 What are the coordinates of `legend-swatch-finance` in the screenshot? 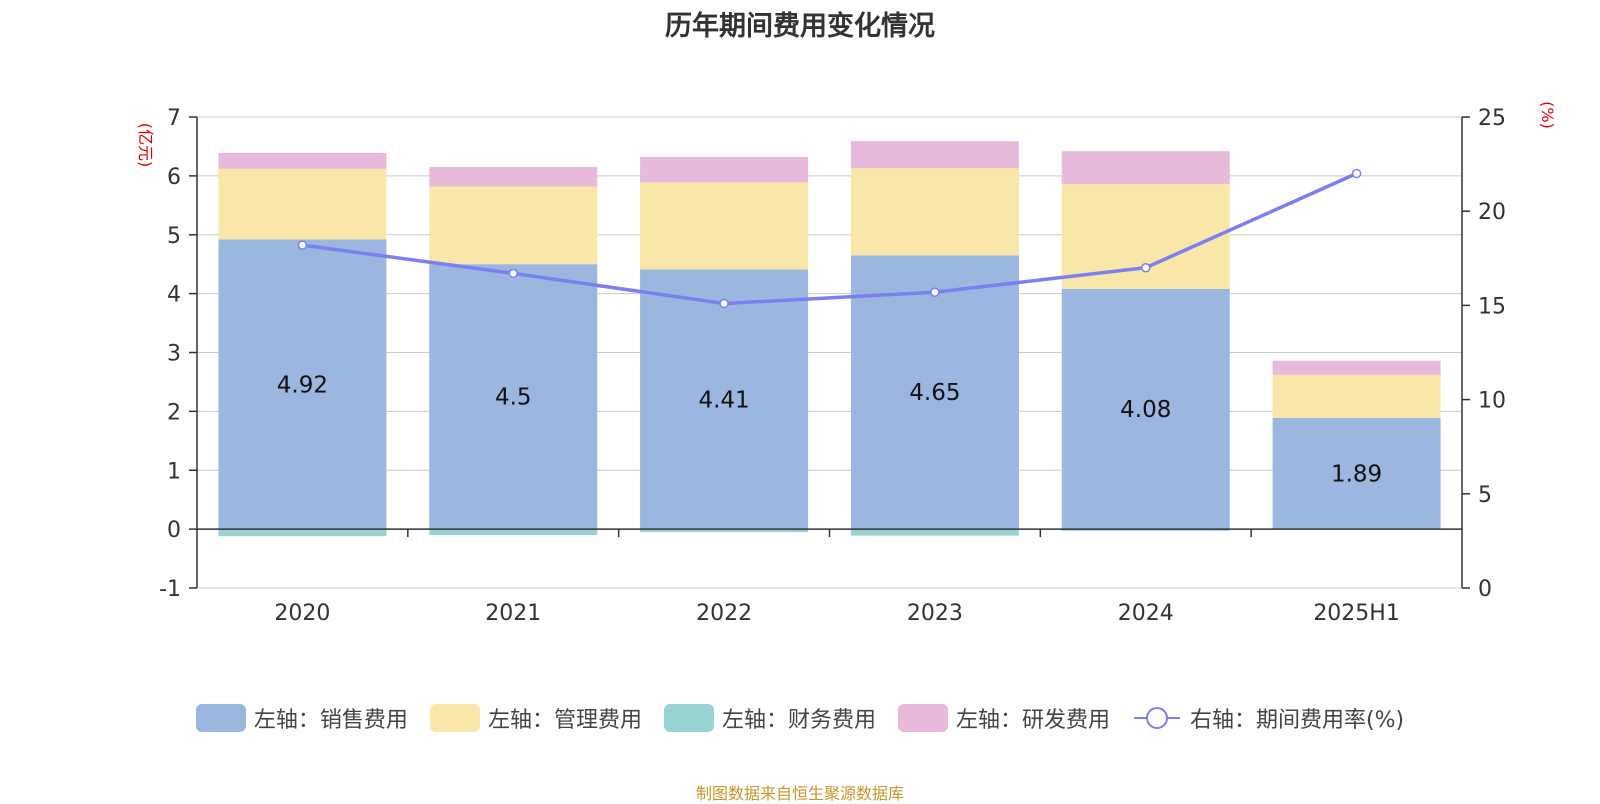 It's located at (688, 718).